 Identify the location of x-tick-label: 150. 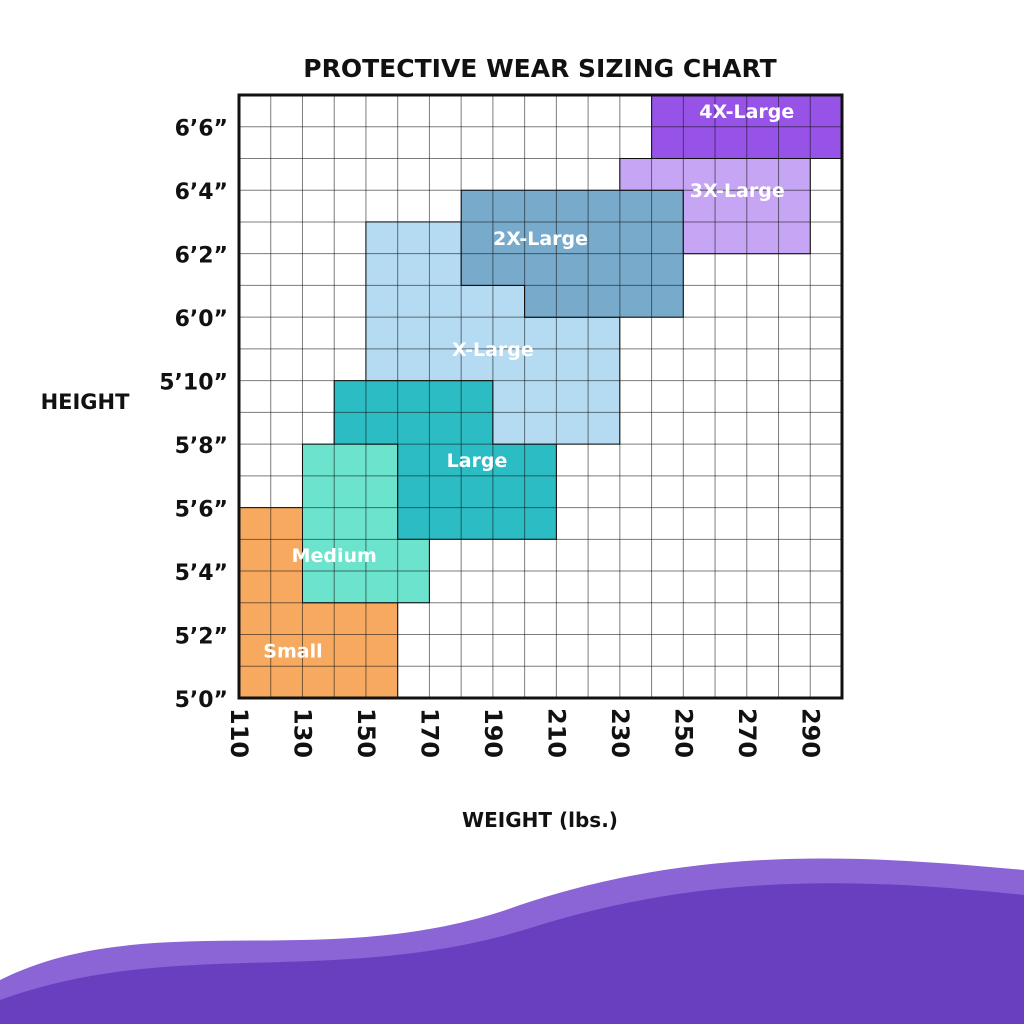
(366, 733).